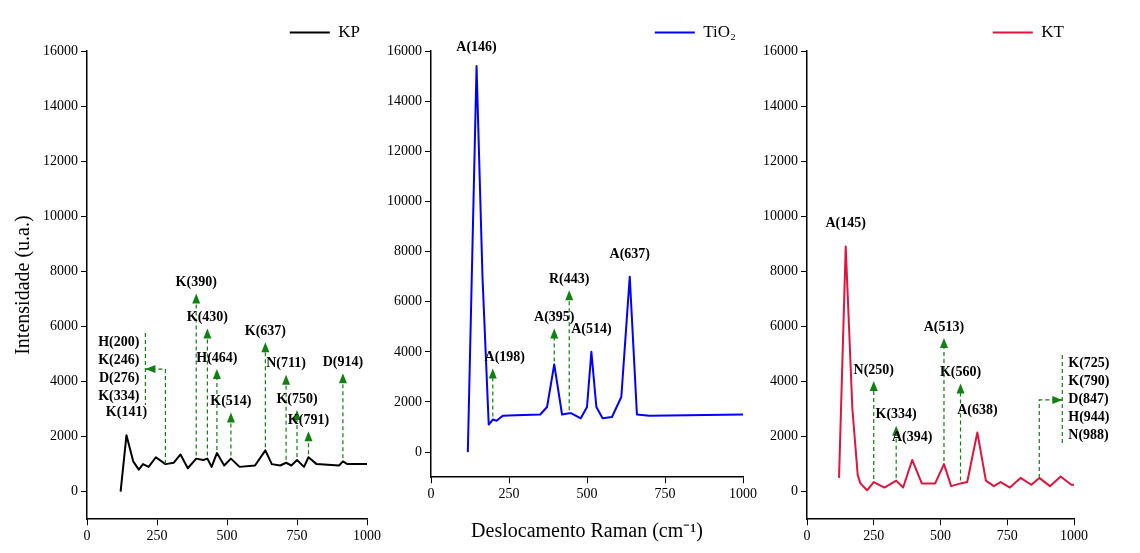 The height and width of the screenshot is (553, 1140). I want to click on annotation: A(395), so click(554, 316).